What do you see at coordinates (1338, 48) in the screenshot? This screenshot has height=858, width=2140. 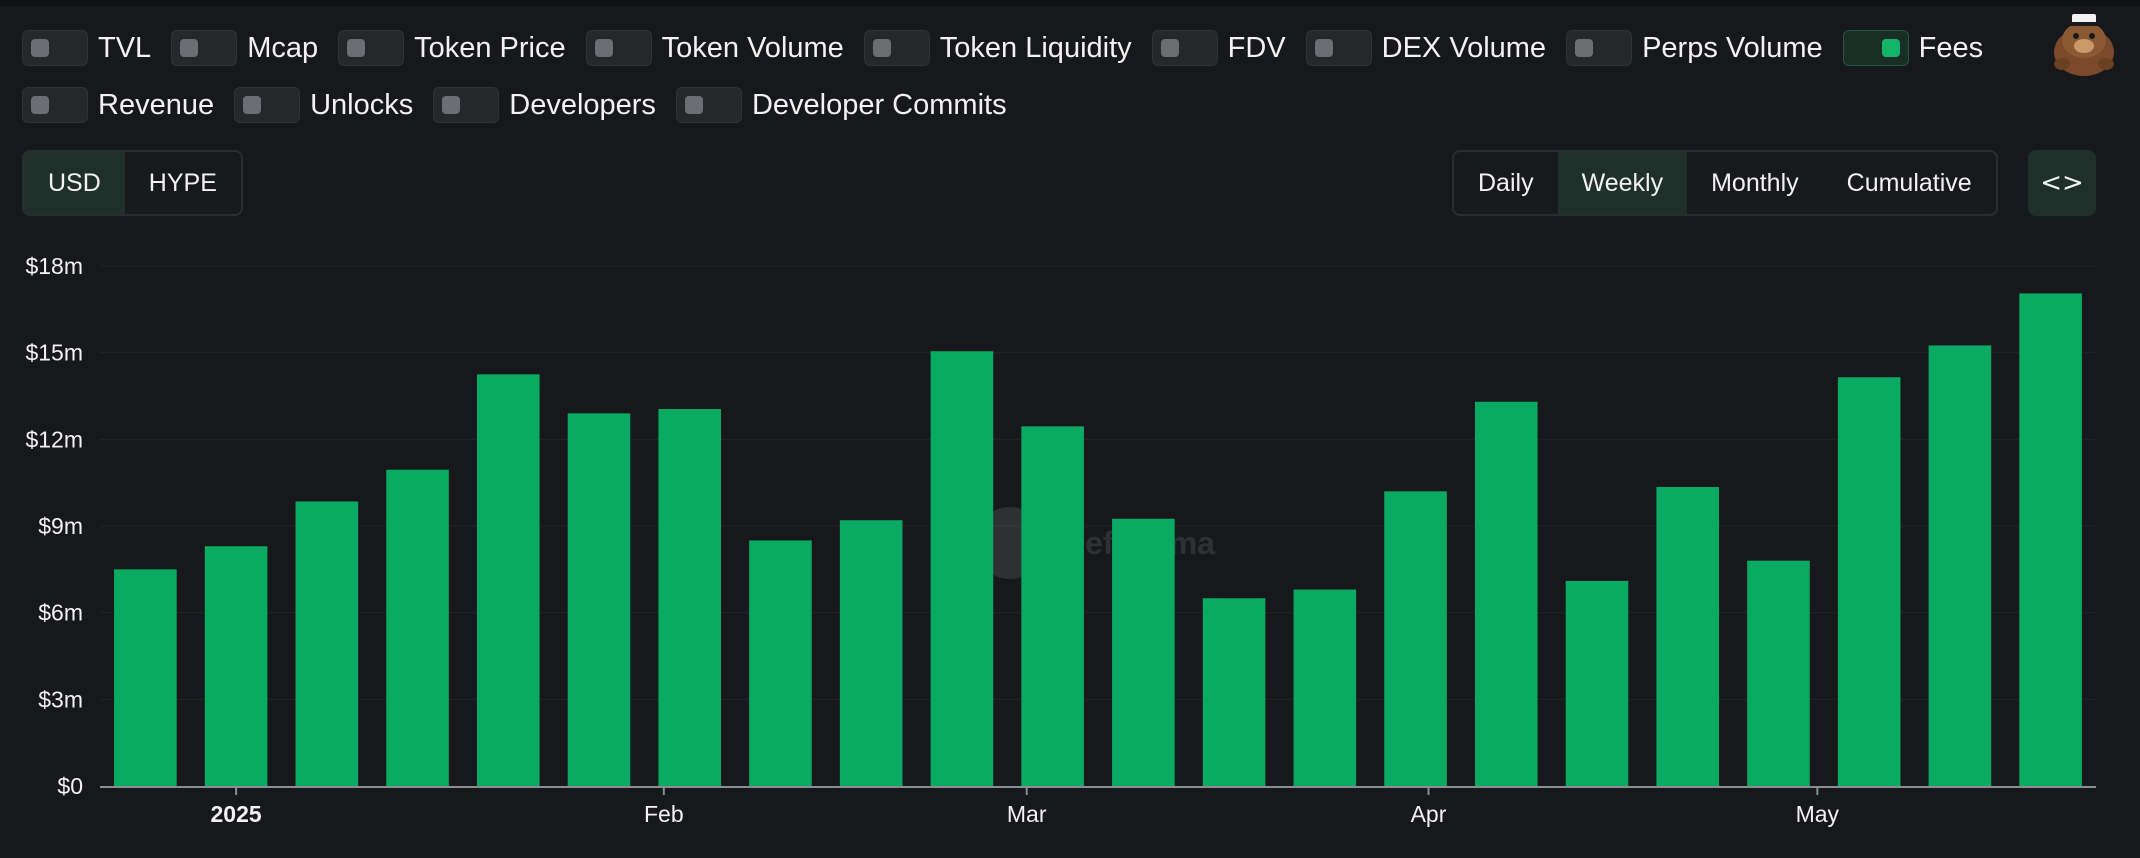 I see `switch-dex-volume` at bounding box center [1338, 48].